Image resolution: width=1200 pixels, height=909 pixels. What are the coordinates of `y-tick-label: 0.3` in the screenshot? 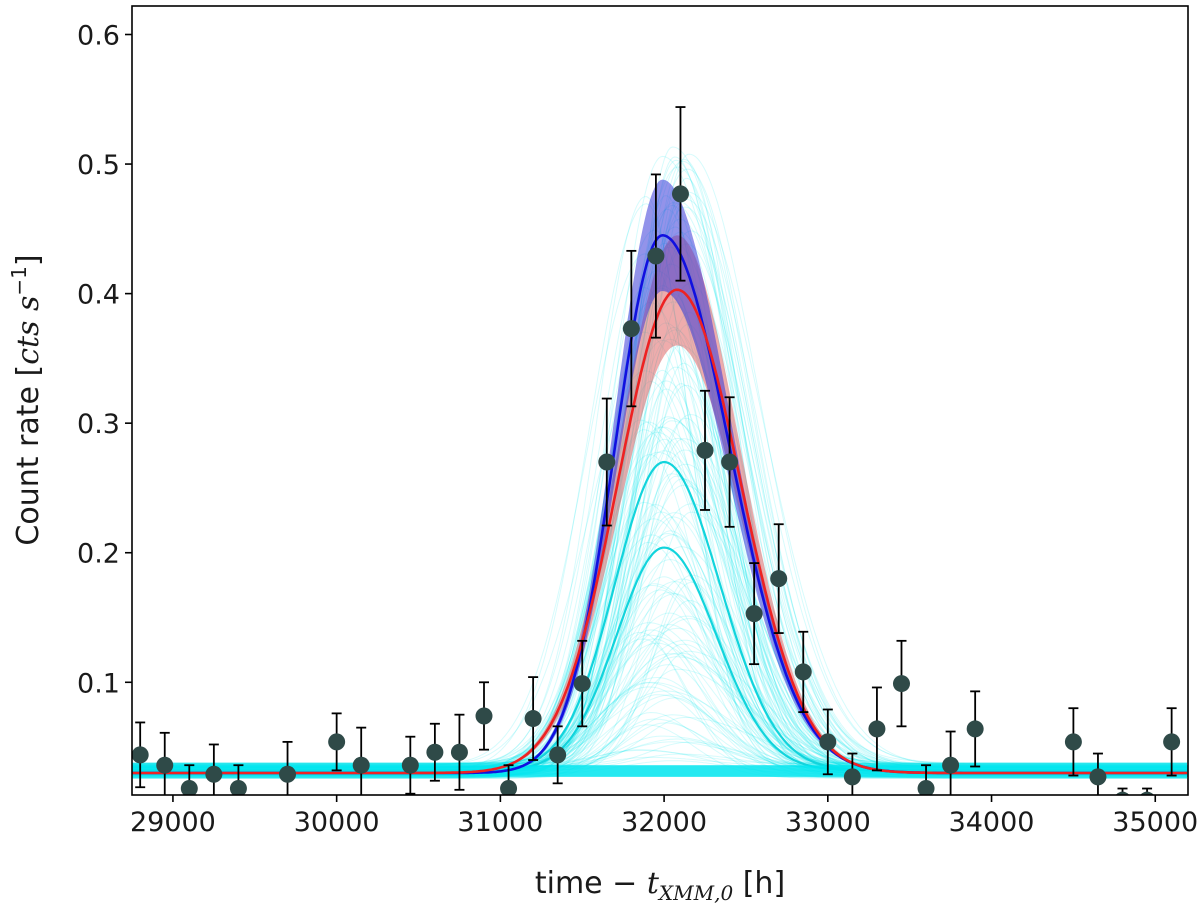 It's located at (98, 424).